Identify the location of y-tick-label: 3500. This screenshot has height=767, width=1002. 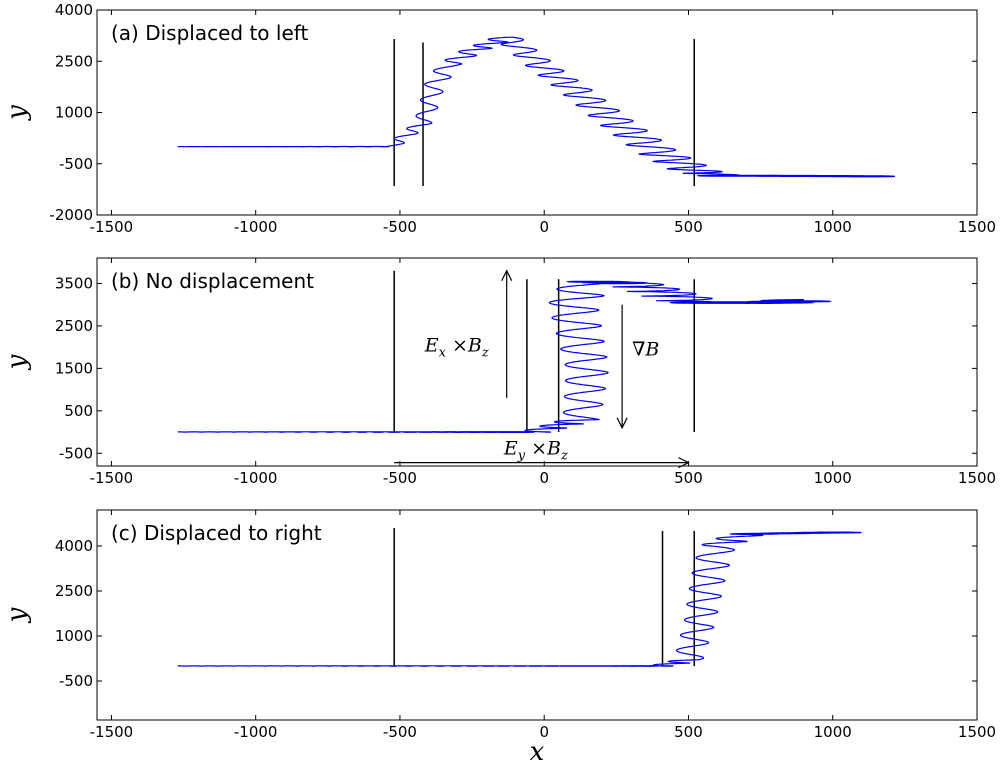
(74, 283).